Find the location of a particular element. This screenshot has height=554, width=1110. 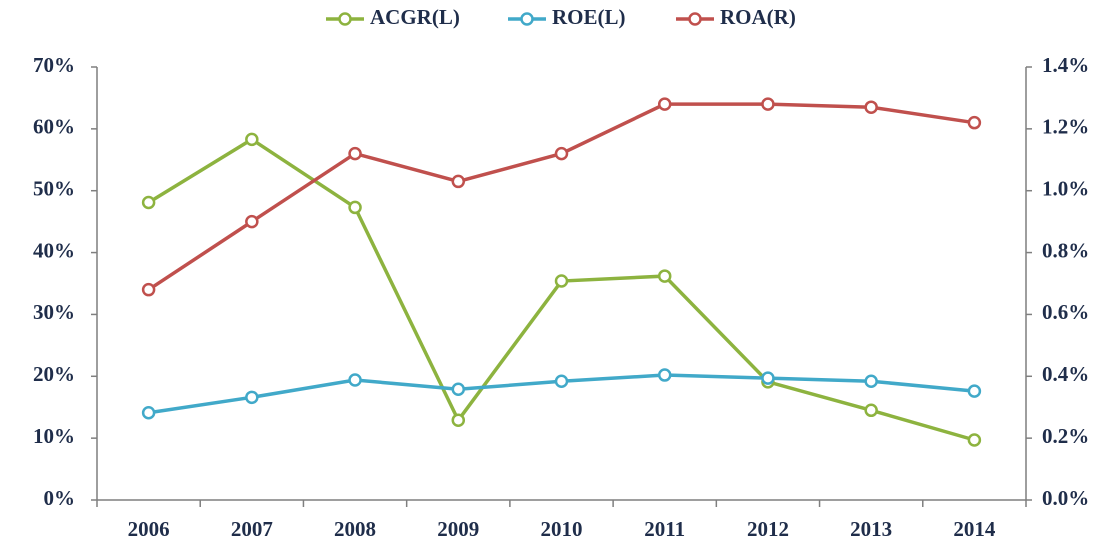

x-tick-label: 2012 is located at coordinates (768, 529).